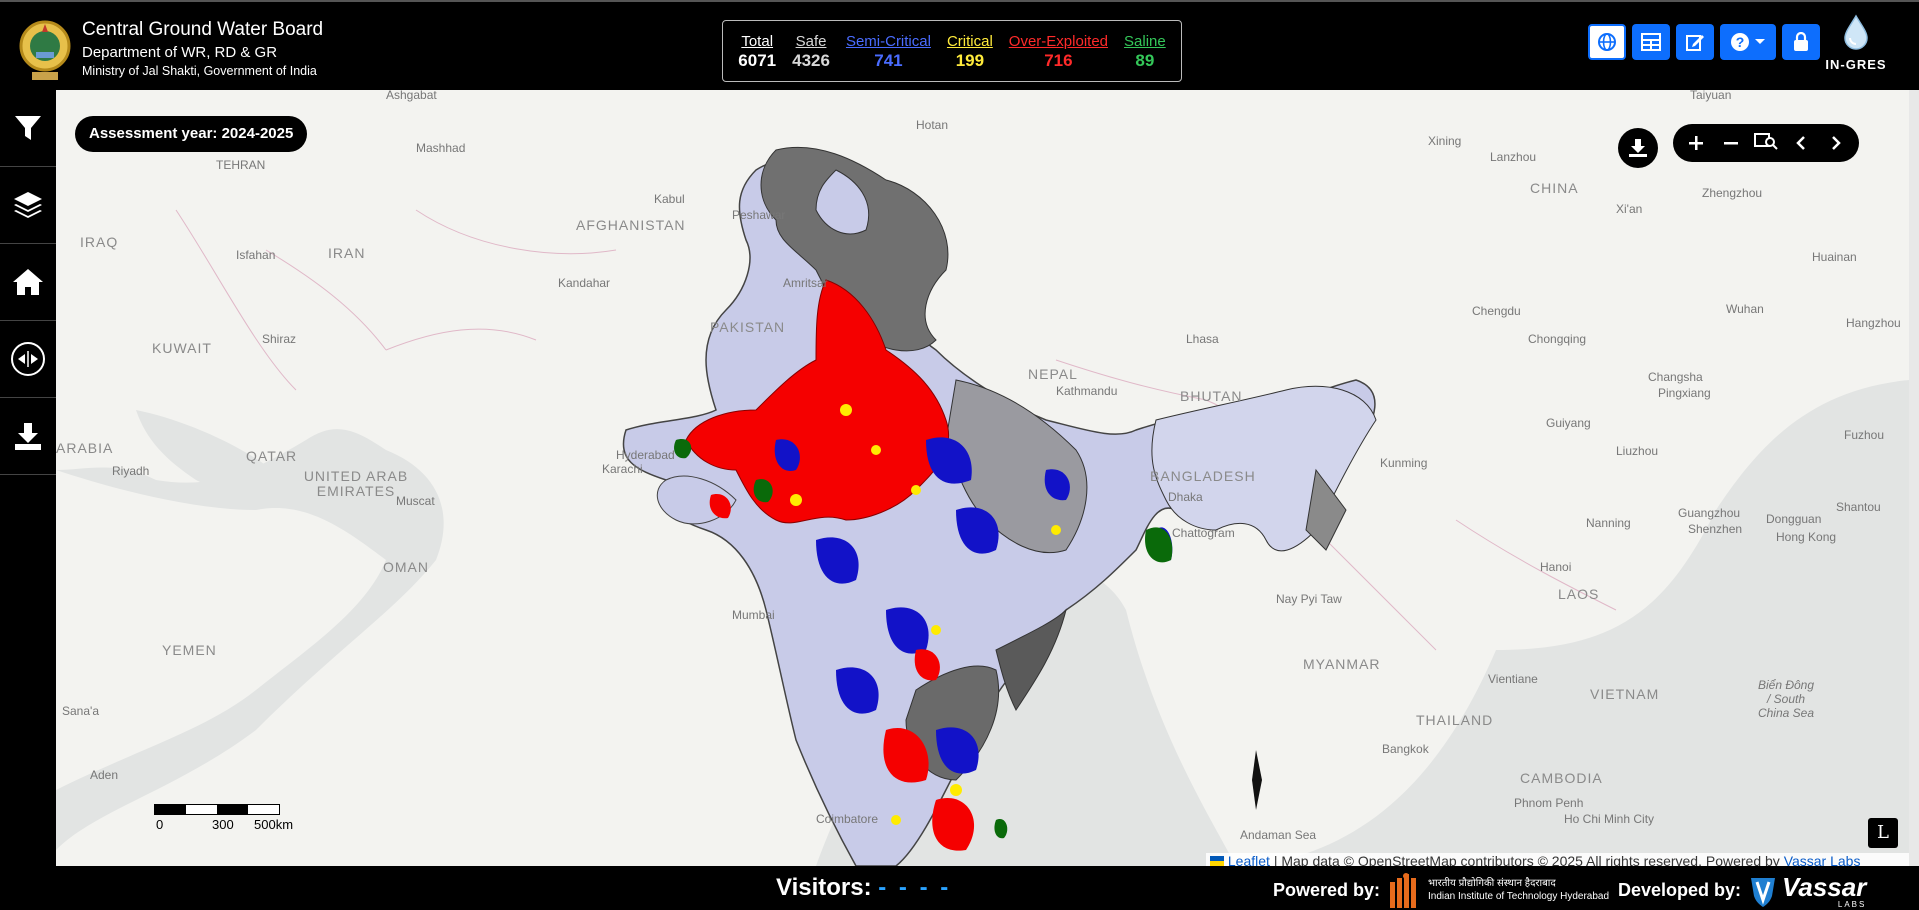 The width and height of the screenshot is (1919, 910). I want to click on home-button, so click(28, 282).